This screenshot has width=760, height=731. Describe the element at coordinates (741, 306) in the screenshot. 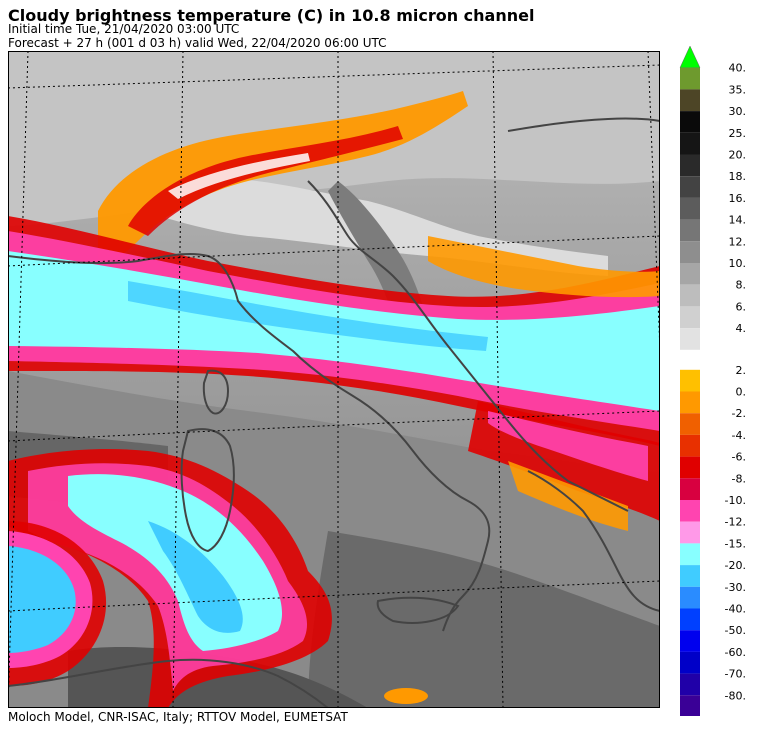

I see `legend-label: 6.` at that location.